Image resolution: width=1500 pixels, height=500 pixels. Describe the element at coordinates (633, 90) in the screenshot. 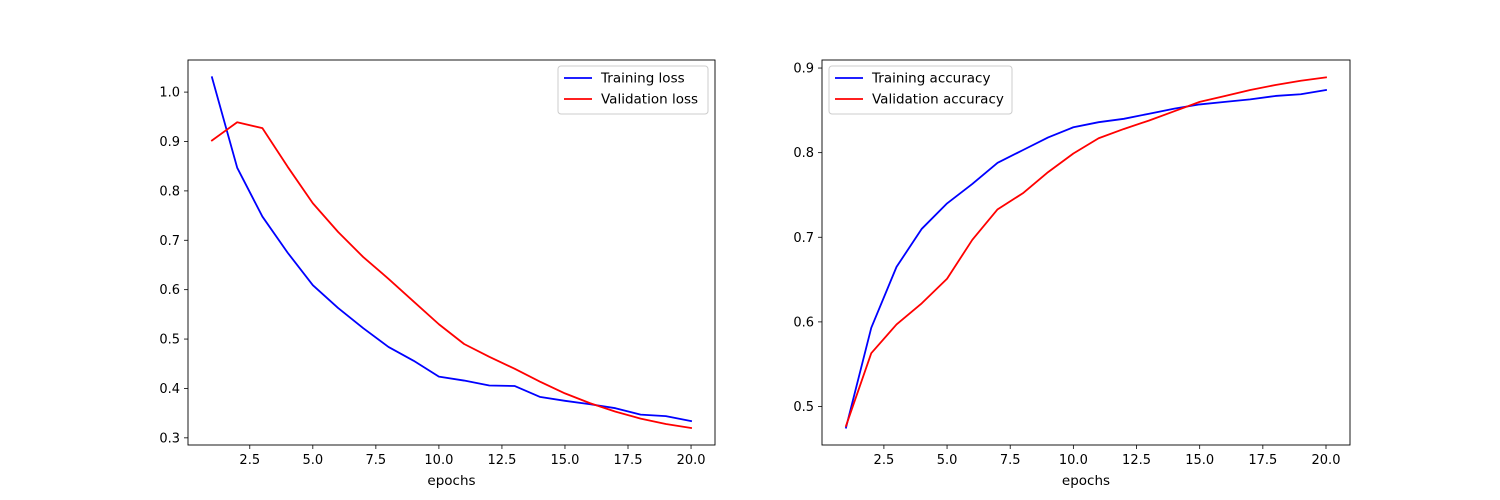

I see `loss-legend: Training loss Validation loss` at that location.